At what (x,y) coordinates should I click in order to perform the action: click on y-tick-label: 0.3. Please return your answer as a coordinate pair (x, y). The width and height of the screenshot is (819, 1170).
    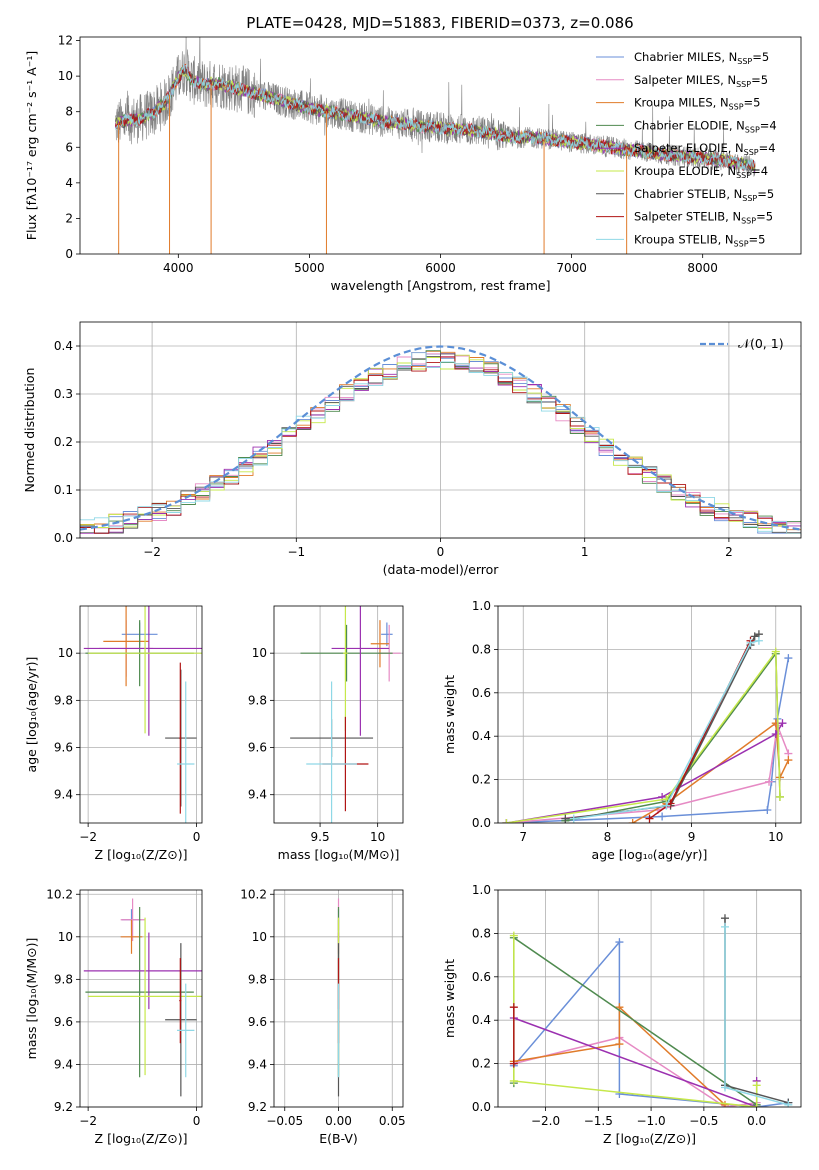
    Looking at the image, I should click on (63, 394).